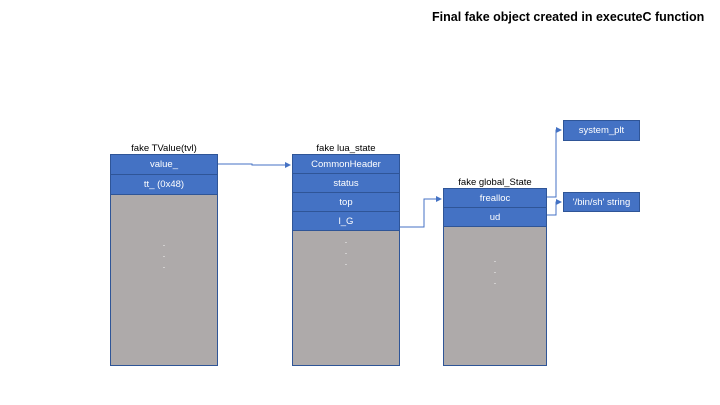 The height and width of the screenshot is (405, 720). Describe the element at coordinates (554, 207) in the screenshot. I see `arrow-ud-to-binsh` at that location.